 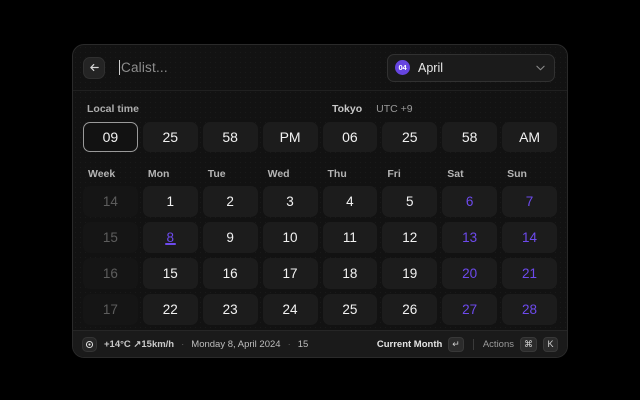 I want to click on day-number: 16, so click(x=230, y=273).